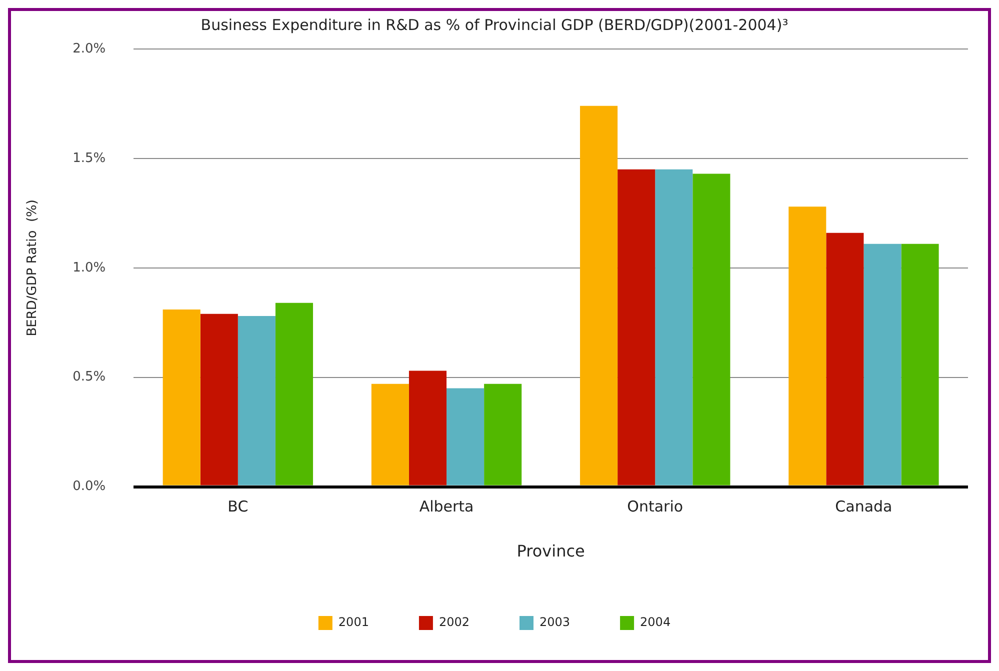 This screenshot has width=999, height=671. Describe the element at coordinates (89, 158) in the screenshot. I see `y-tick-label: 1.5%` at that location.